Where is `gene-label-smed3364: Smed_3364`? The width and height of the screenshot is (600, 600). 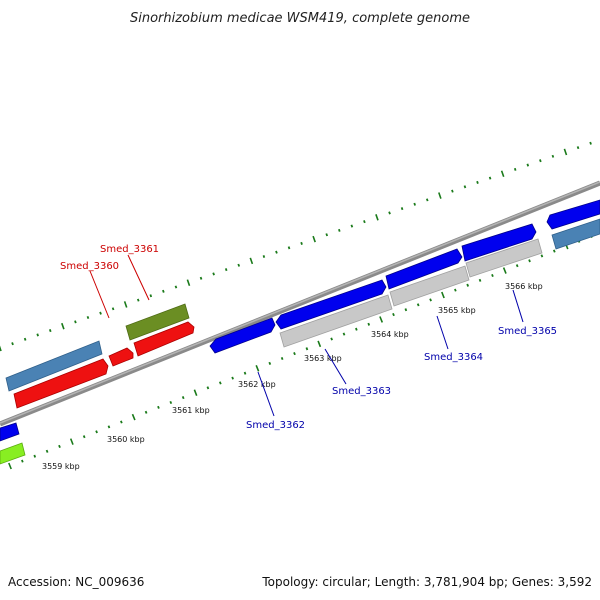 gene-label-smed3364: Smed_3364 is located at coordinates (453, 357).